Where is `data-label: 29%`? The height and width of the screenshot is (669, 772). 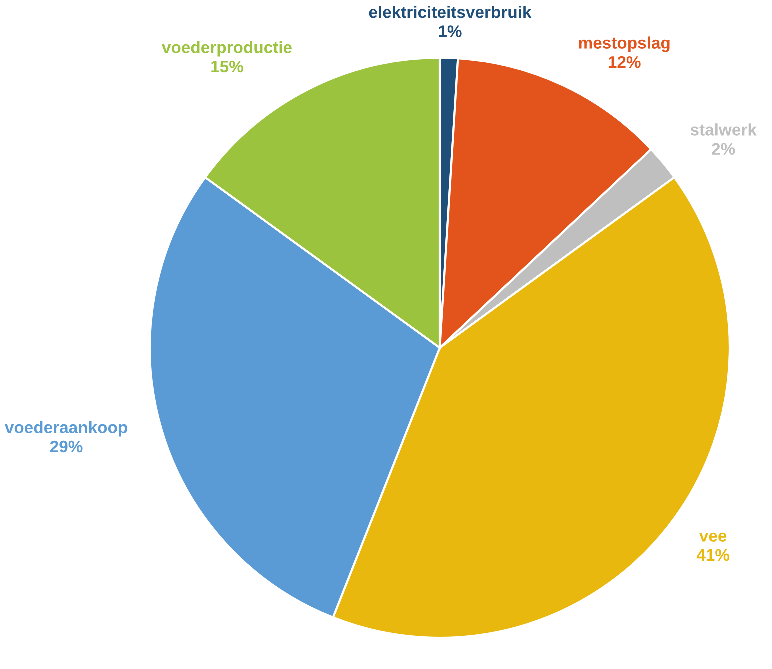
data-label: 29% is located at coordinates (66, 446).